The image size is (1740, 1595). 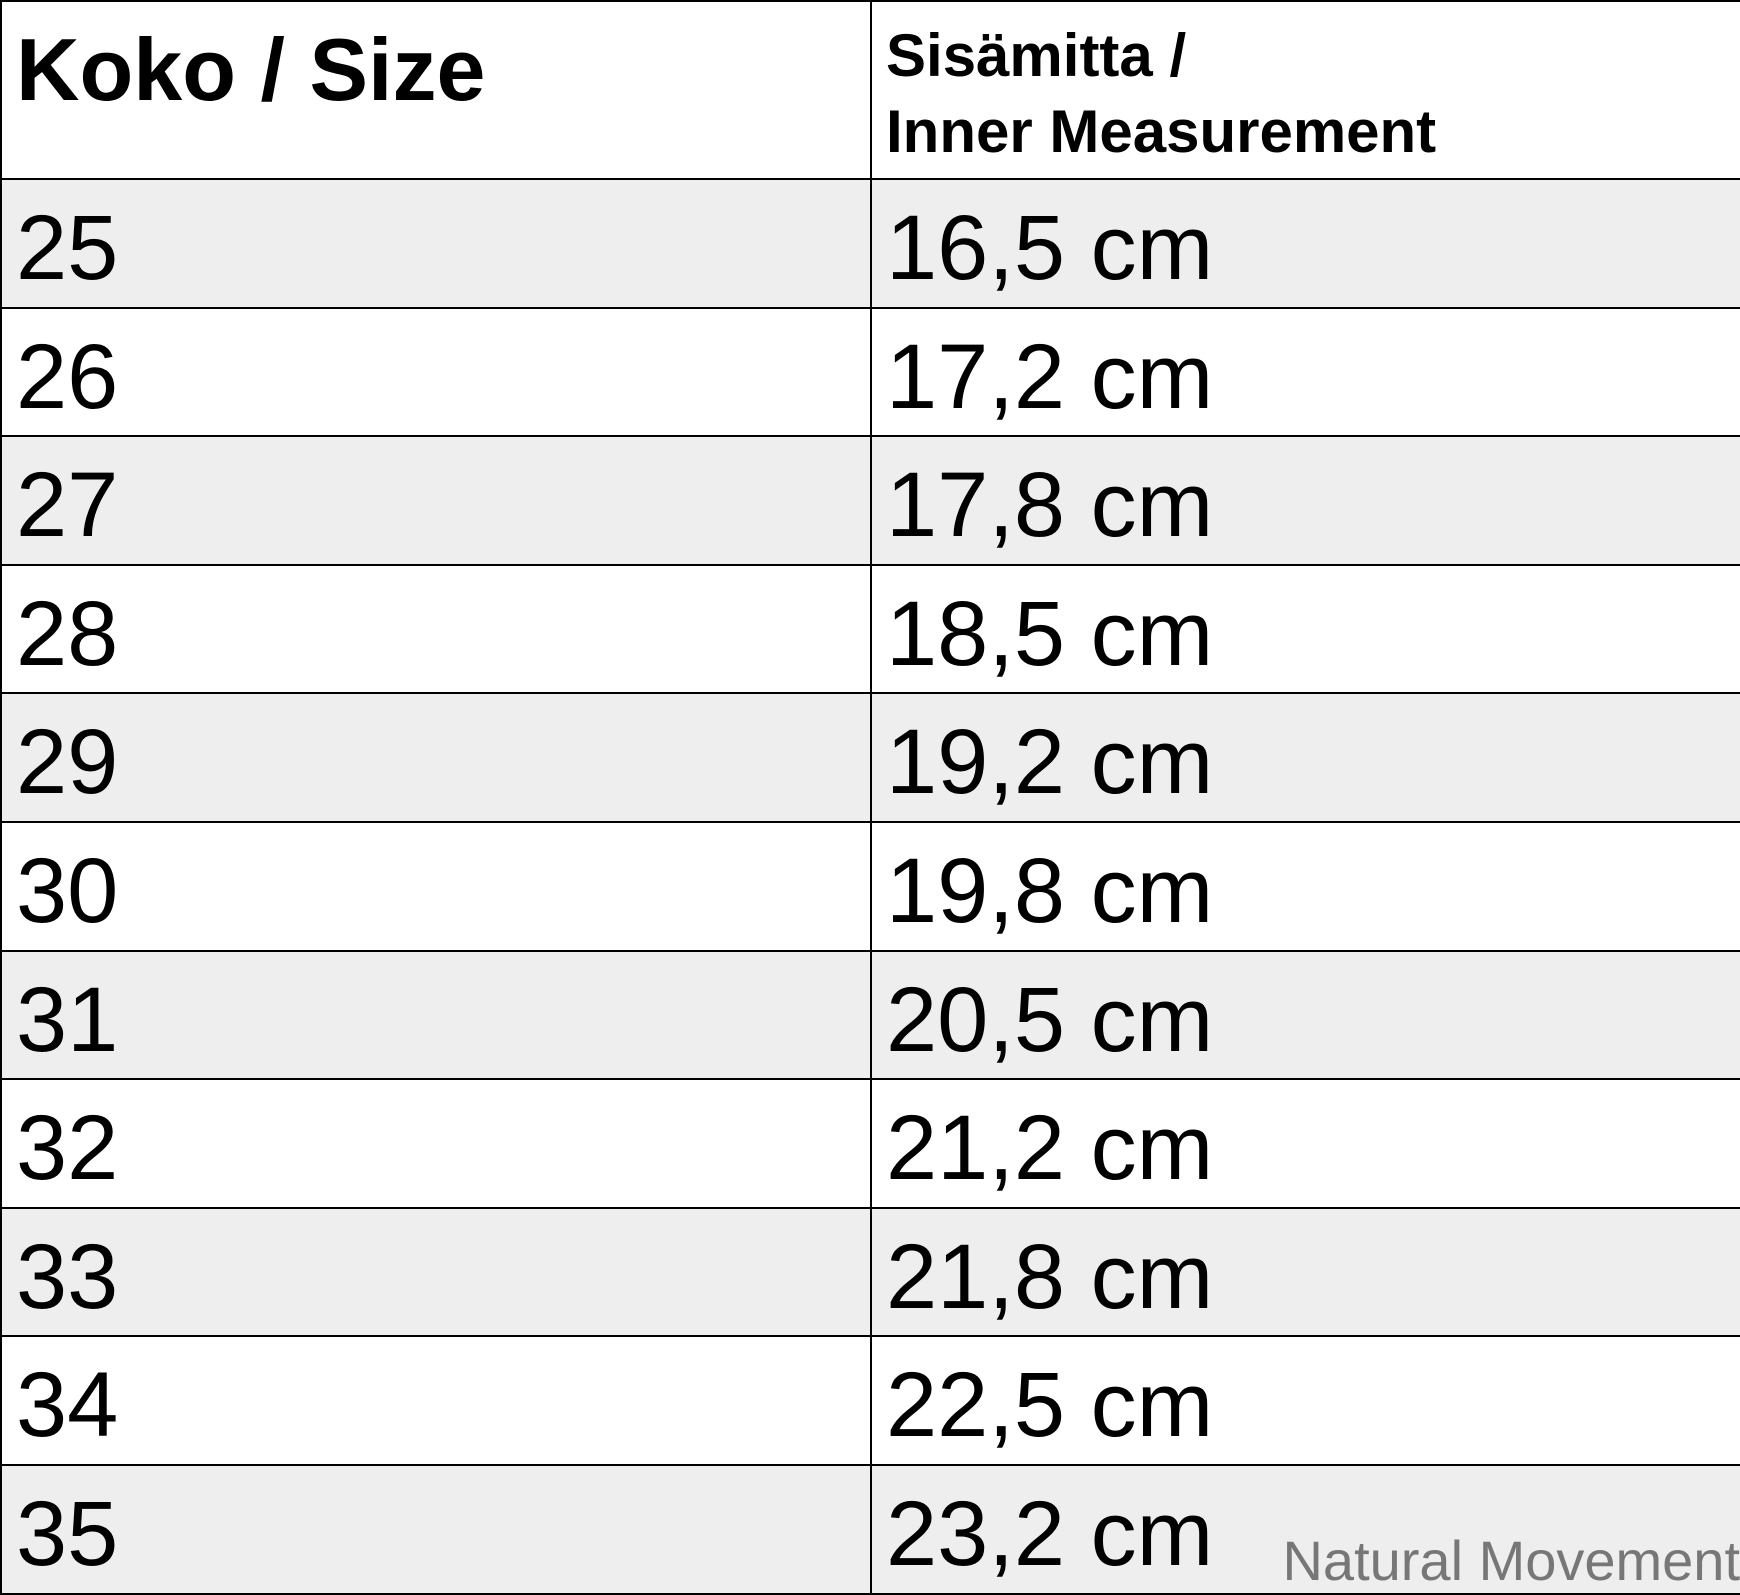 What do you see at coordinates (1305, 90) in the screenshot?
I see `measurement-column-header: Sisämitta / Inner Measurement` at bounding box center [1305, 90].